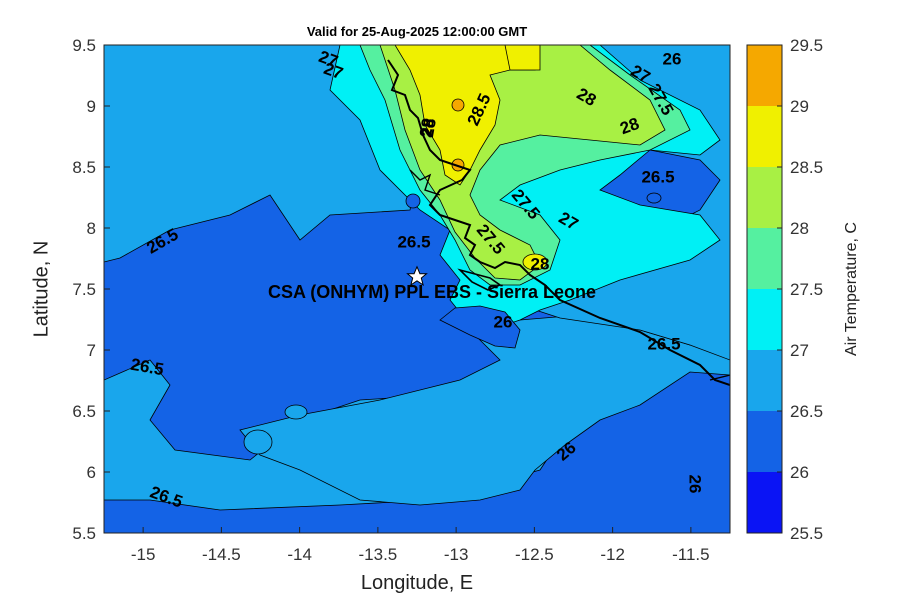  What do you see at coordinates (432, 292) in the screenshot?
I see `location-label: CSA (ONHYM) PPL EBS - Sierra Leone` at bounding box center [432, 292].